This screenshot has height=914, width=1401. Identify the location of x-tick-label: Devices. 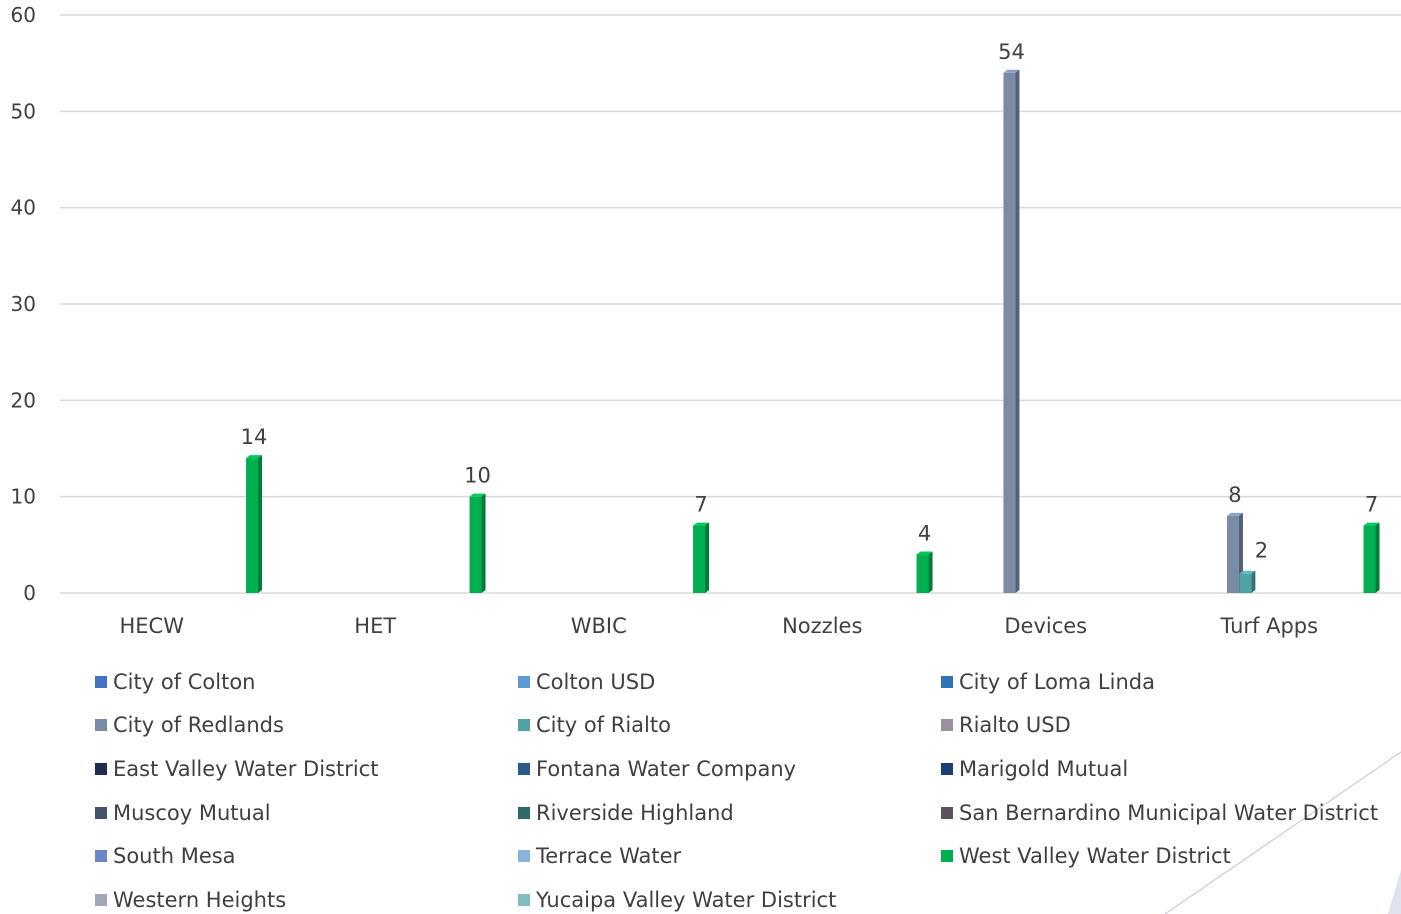
(1045, 626).